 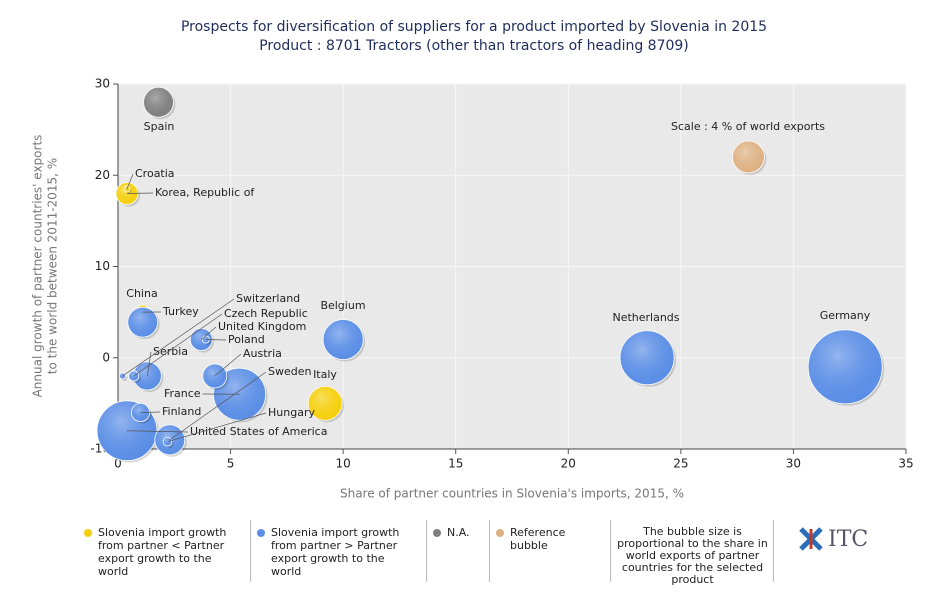 I want to click on y-axis-title: to the world between 2011-2015, %, so click(x=53, y=266).